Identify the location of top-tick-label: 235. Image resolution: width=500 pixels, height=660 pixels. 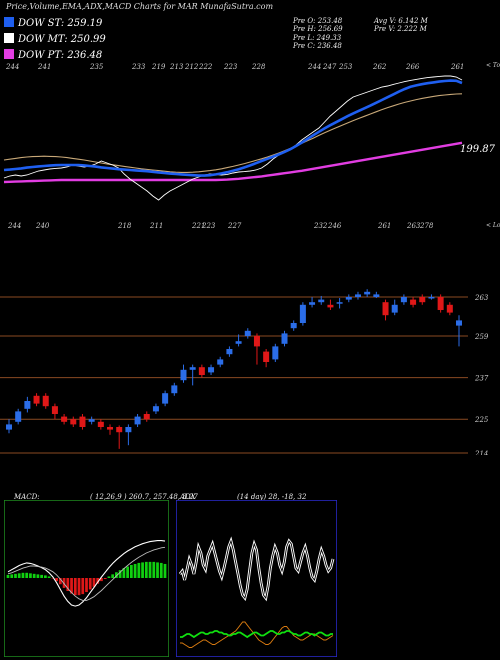
(96, 67).